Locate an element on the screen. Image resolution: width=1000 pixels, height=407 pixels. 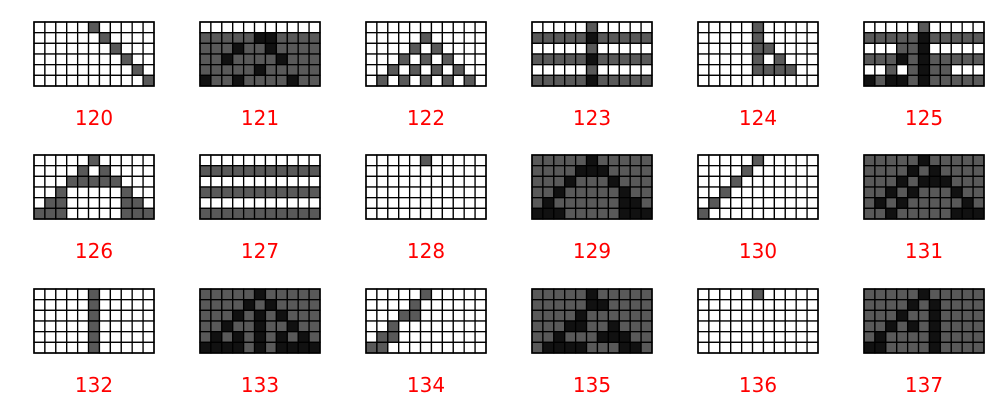
pattern-panel: 120 is located at coordinates (94, 80).